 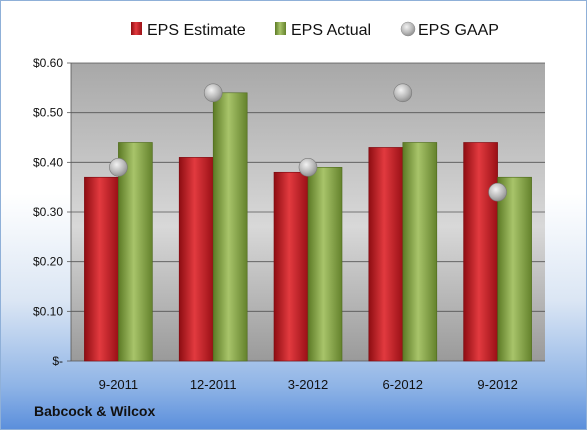 What do you see at coordinates (331, 30) in the screenshot?
I see `legend-actual-label: EPS Actual` at bounding box center [331, 30].